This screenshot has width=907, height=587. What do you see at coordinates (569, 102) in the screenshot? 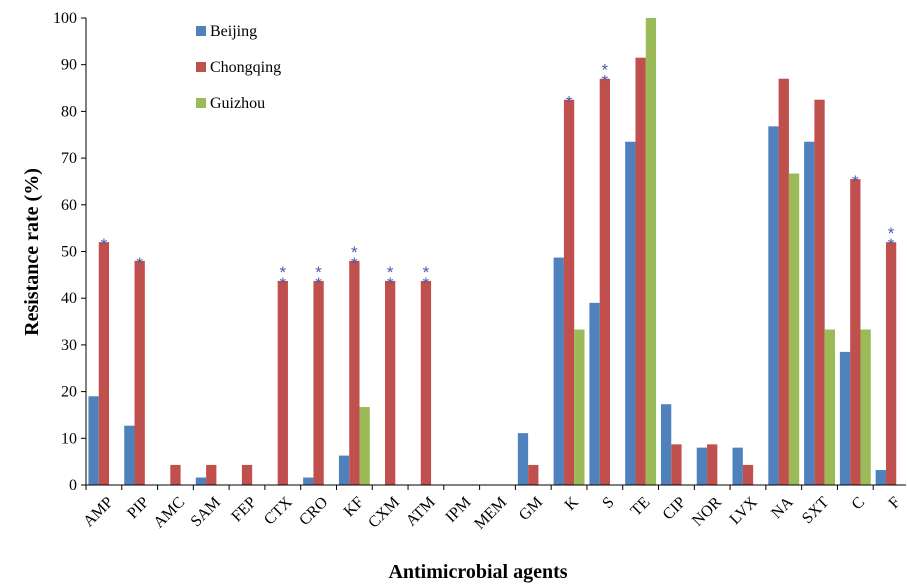
I see `significance-star-k: *` at bounding box center [569, 102].